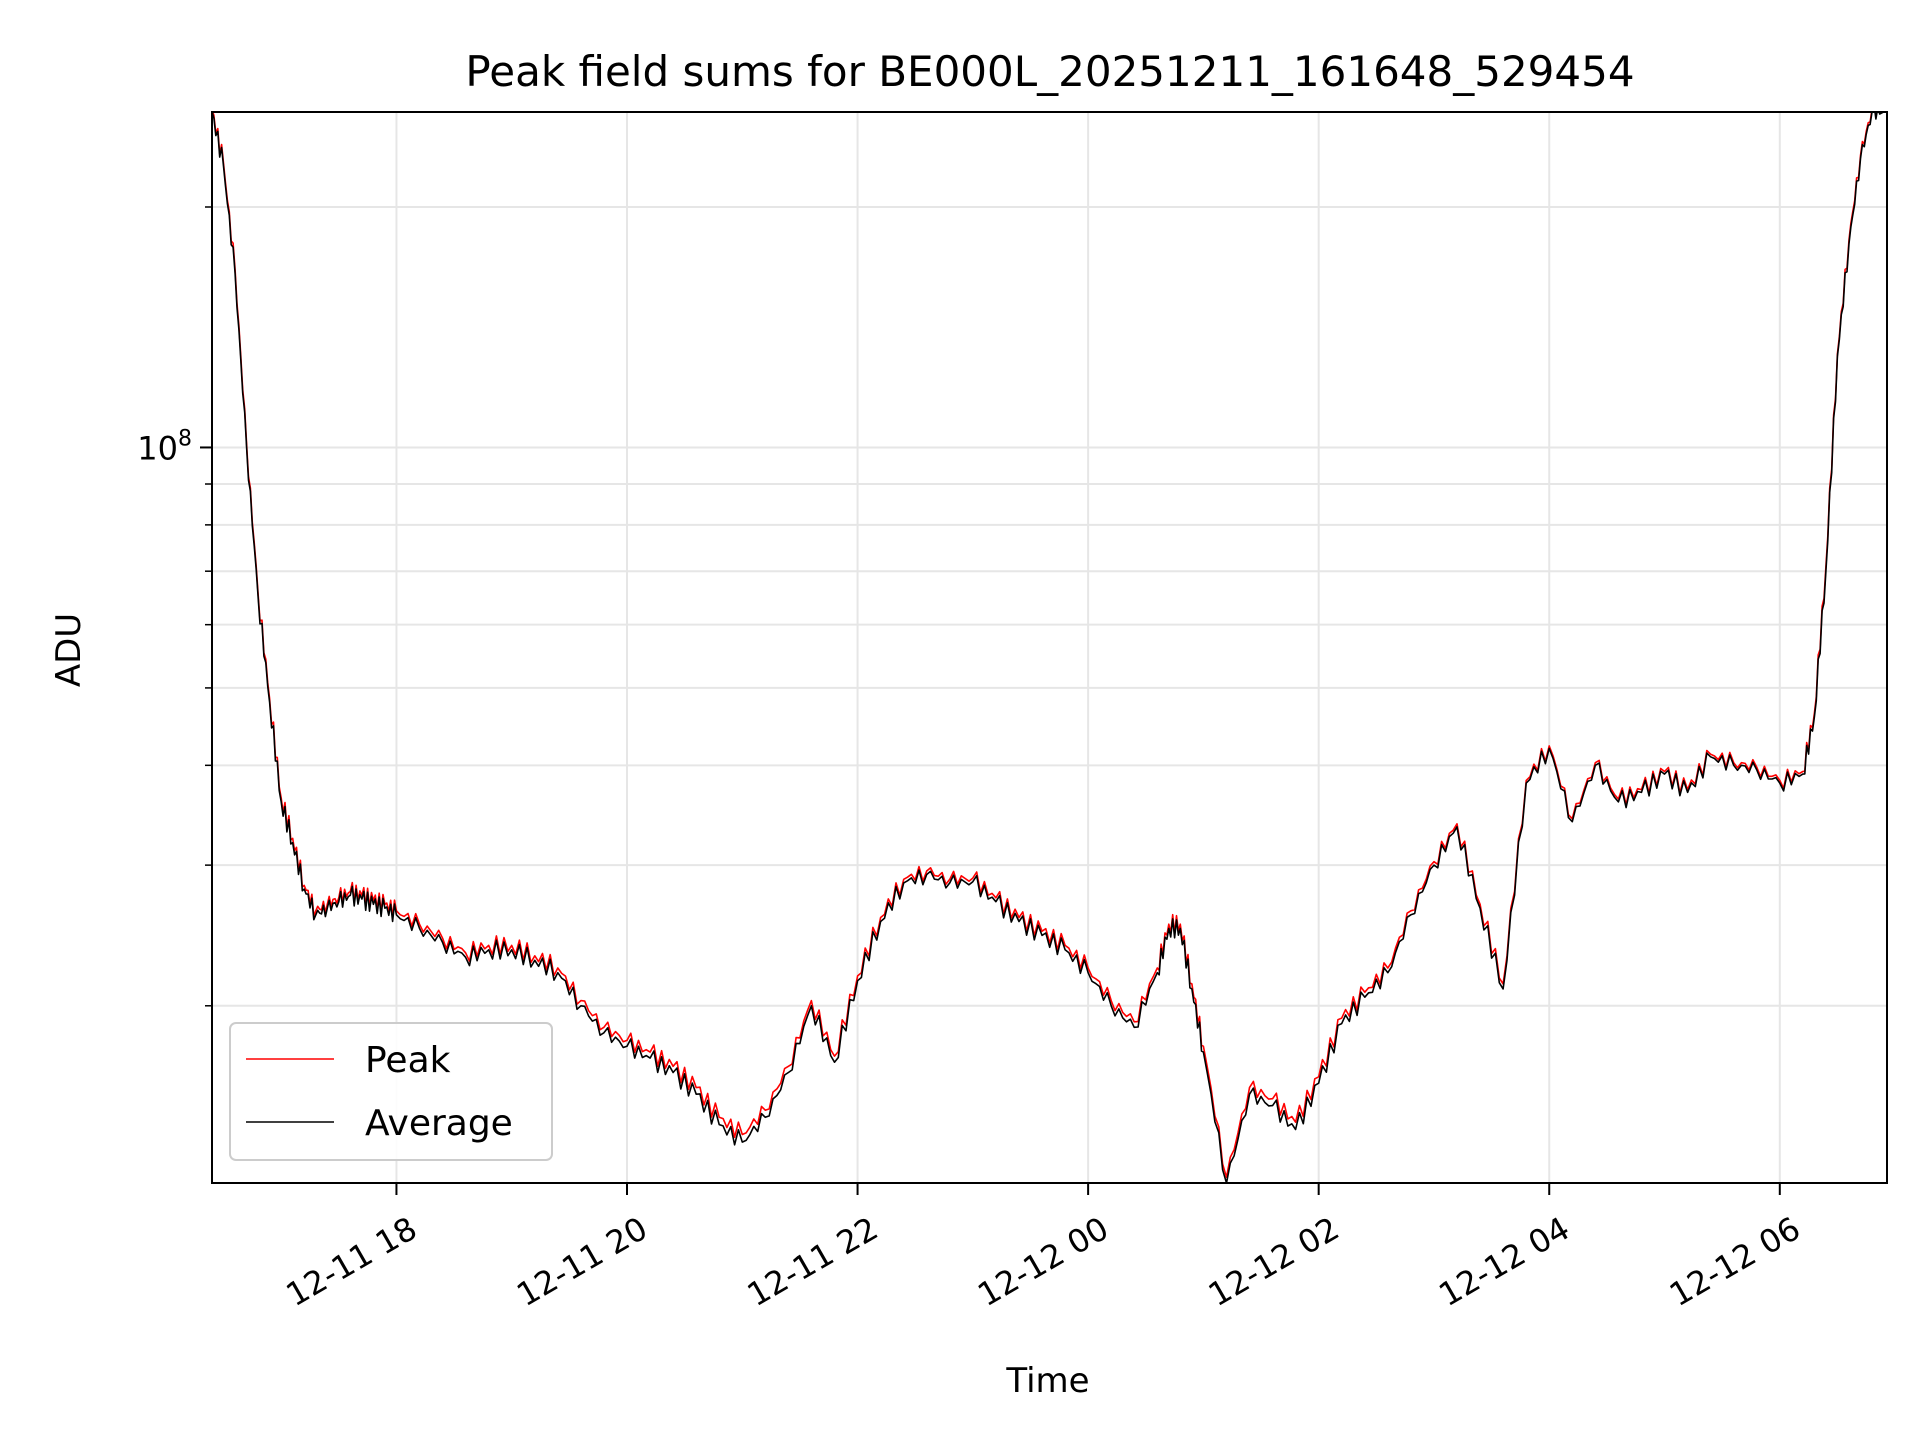 This screenshot has height=1440, width=1920. Describe the element at coordinates (174, 606) in the screenshot. I see `y-axis-ticks: 108` at that location.